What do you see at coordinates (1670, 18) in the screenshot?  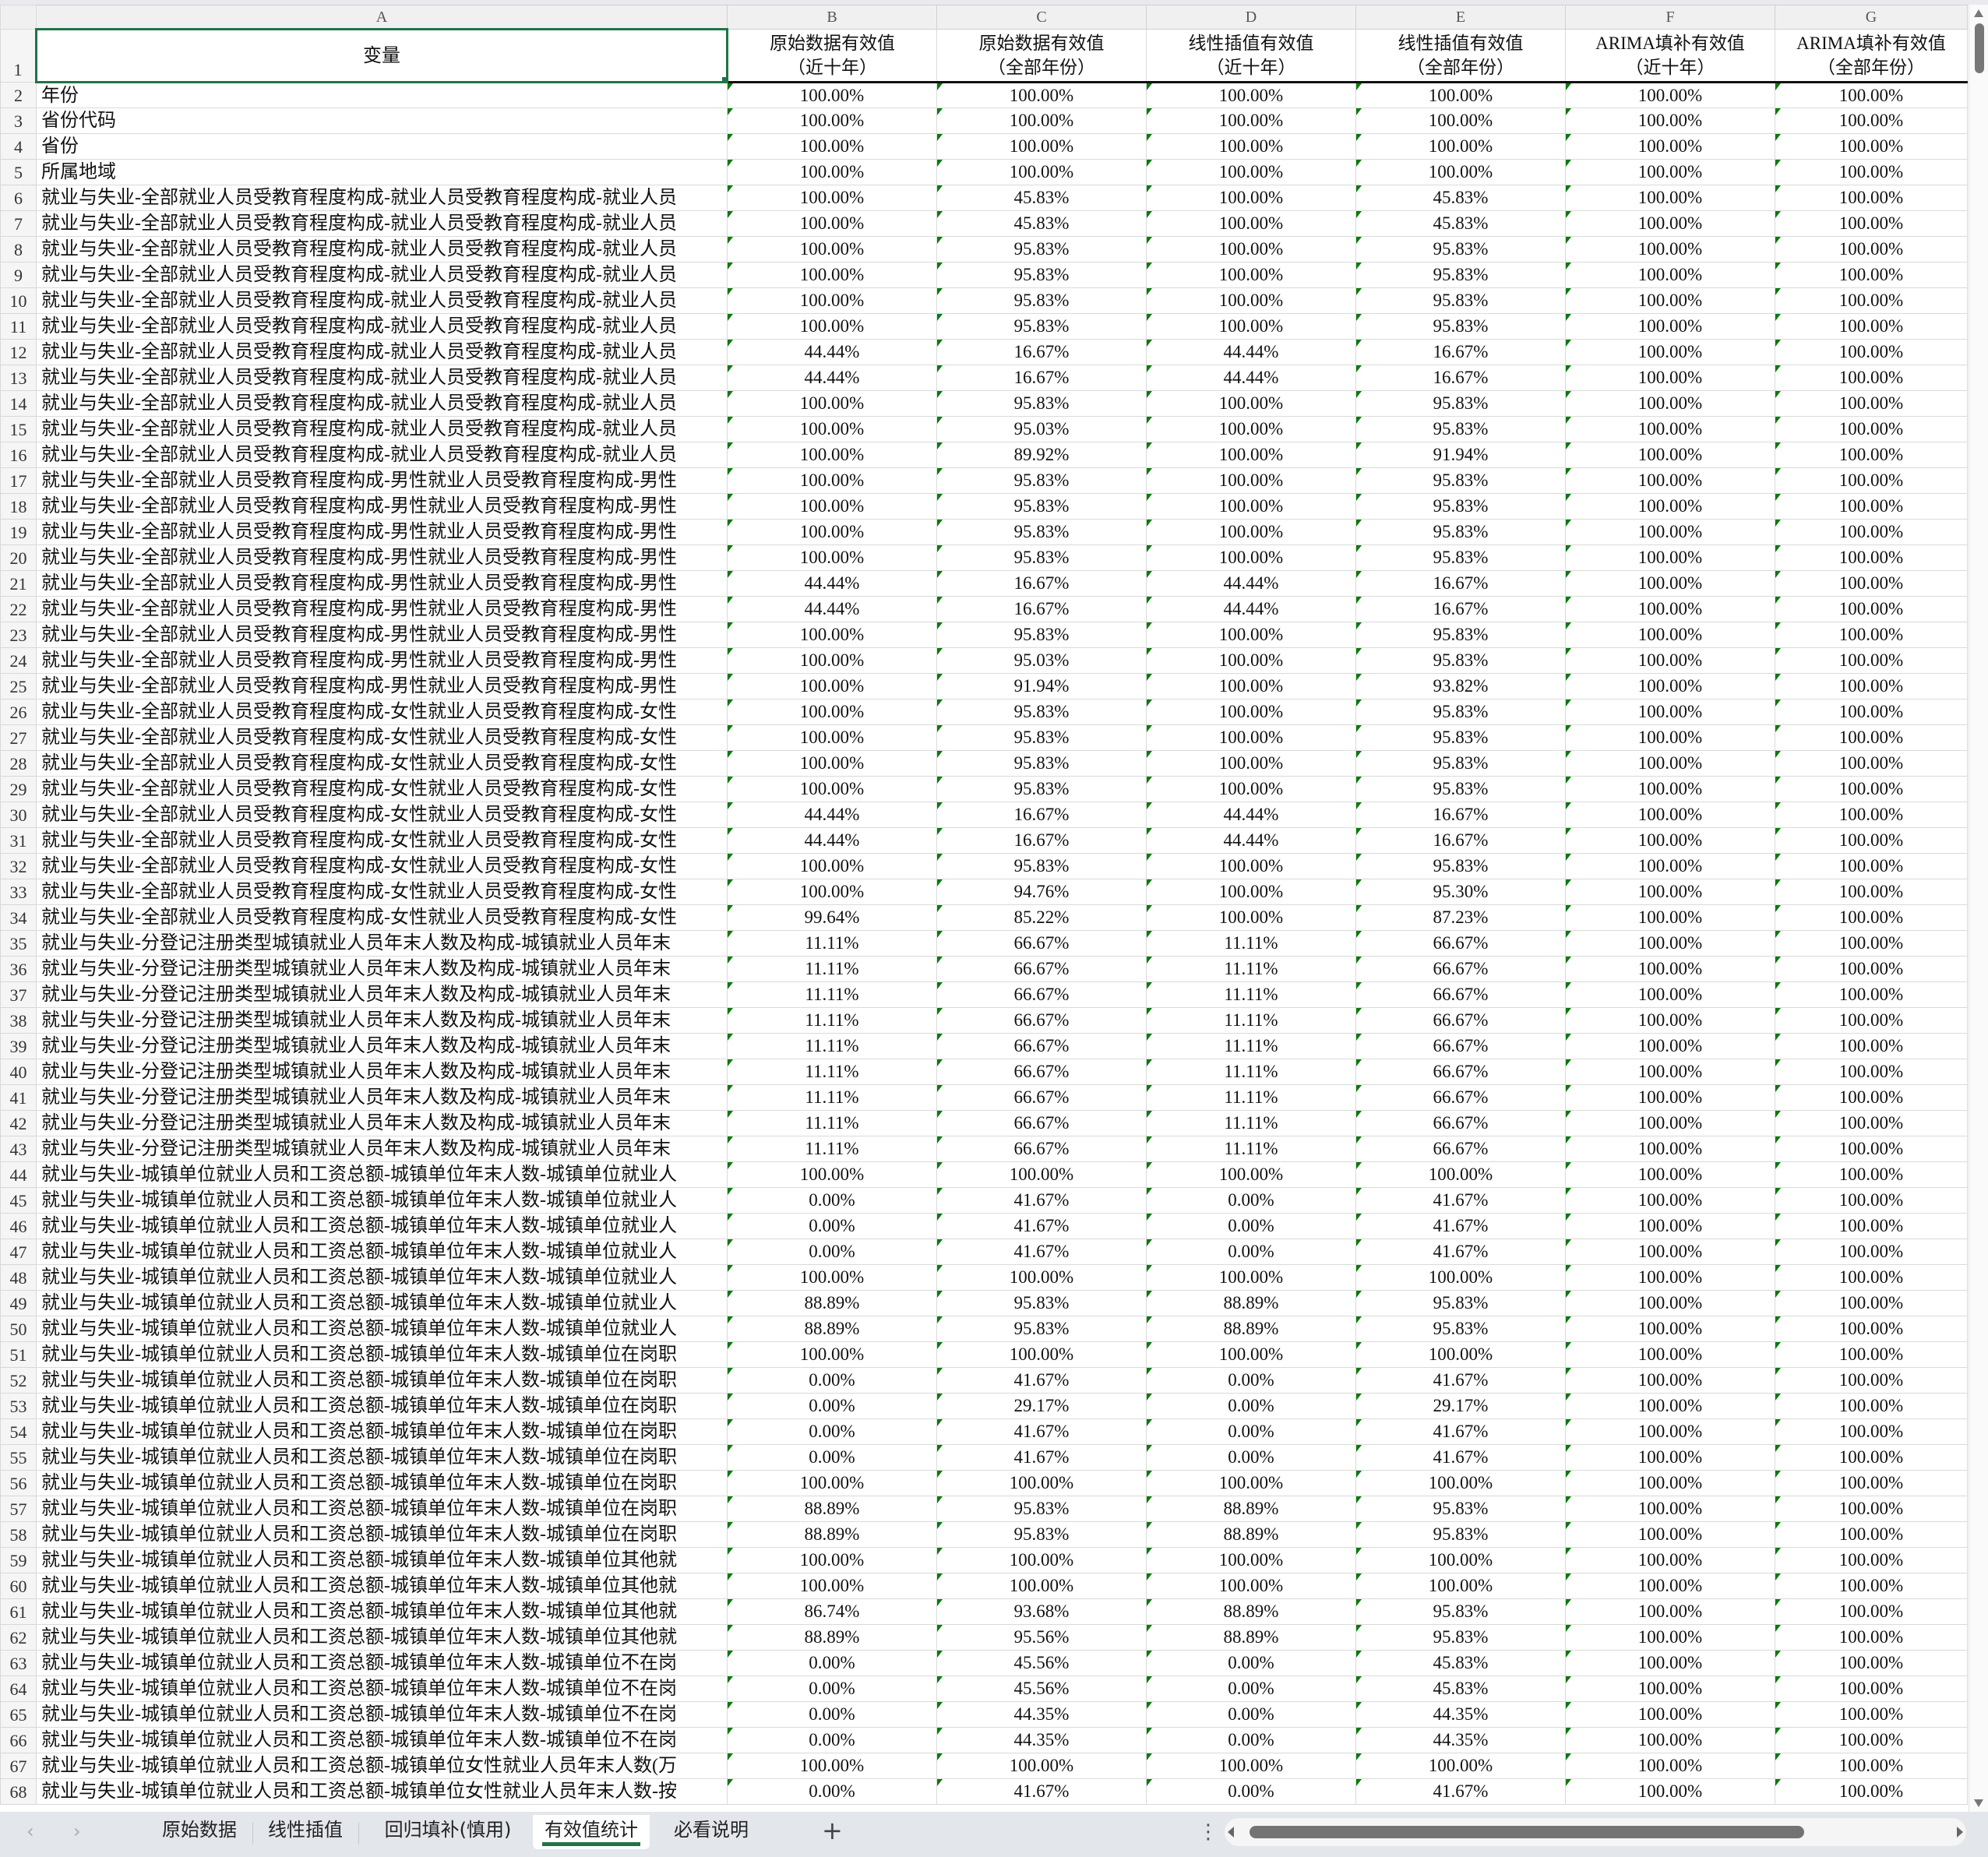 I see `column-header-f: F` at bounding box center [1670, 18].